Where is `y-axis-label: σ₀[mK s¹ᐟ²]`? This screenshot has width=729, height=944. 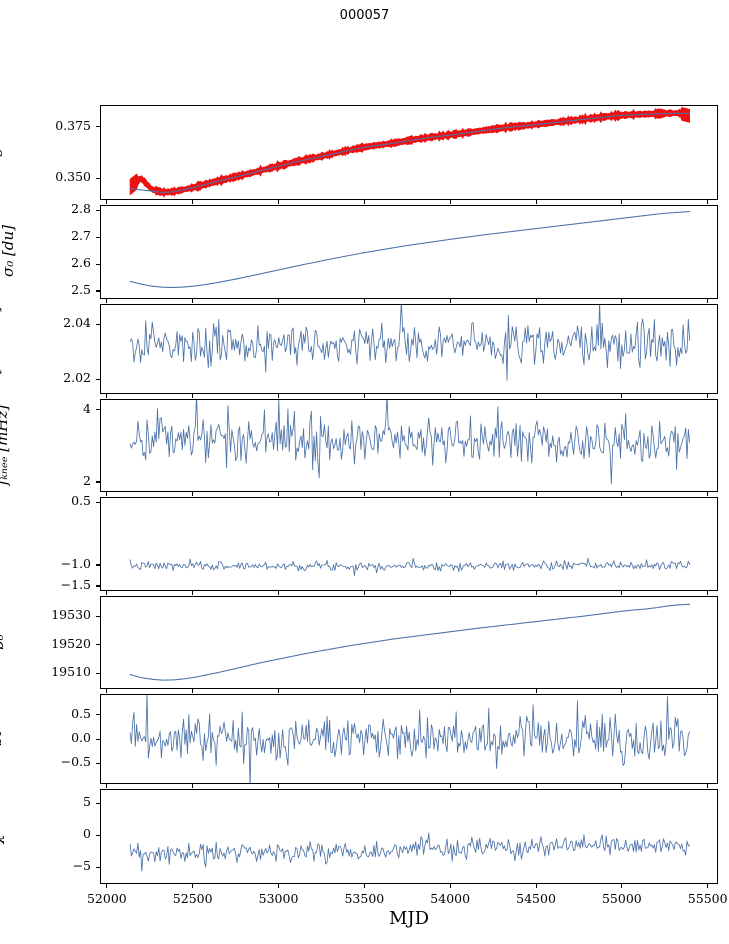 y-axis-label: σ₀[mK s¹ᐟ²] is located at coordinates (1, 347).